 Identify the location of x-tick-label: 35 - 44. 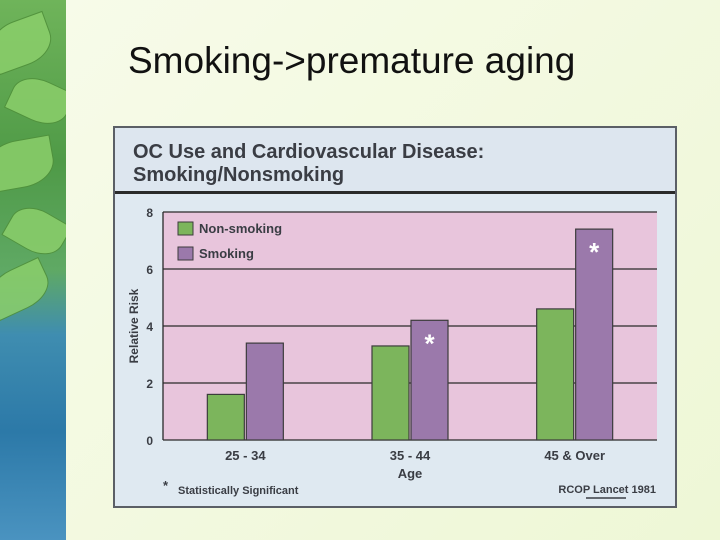
(410, 455).